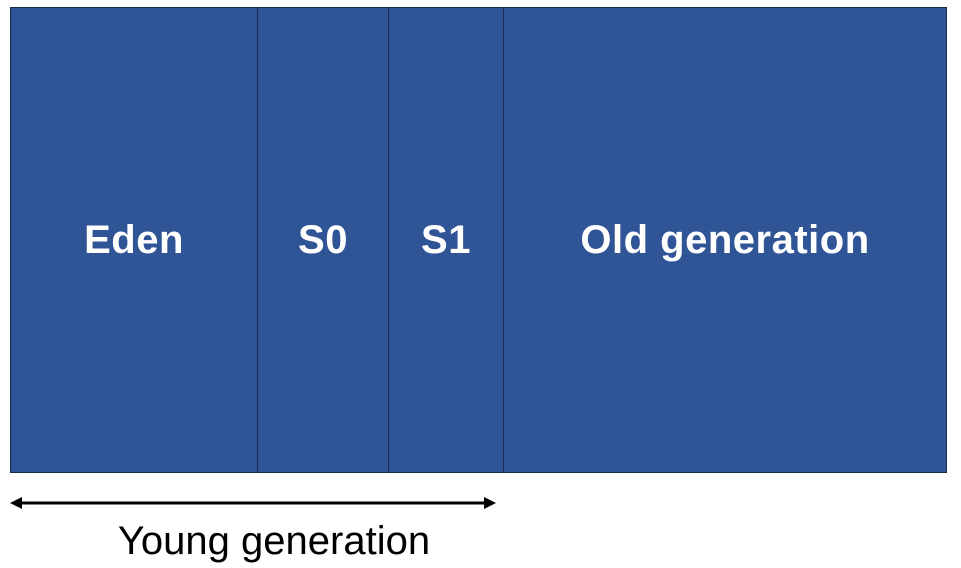 The height and width of the screenshot is (568, 961). I want to click on survivor-s1-region: S1, so click(446, 240).